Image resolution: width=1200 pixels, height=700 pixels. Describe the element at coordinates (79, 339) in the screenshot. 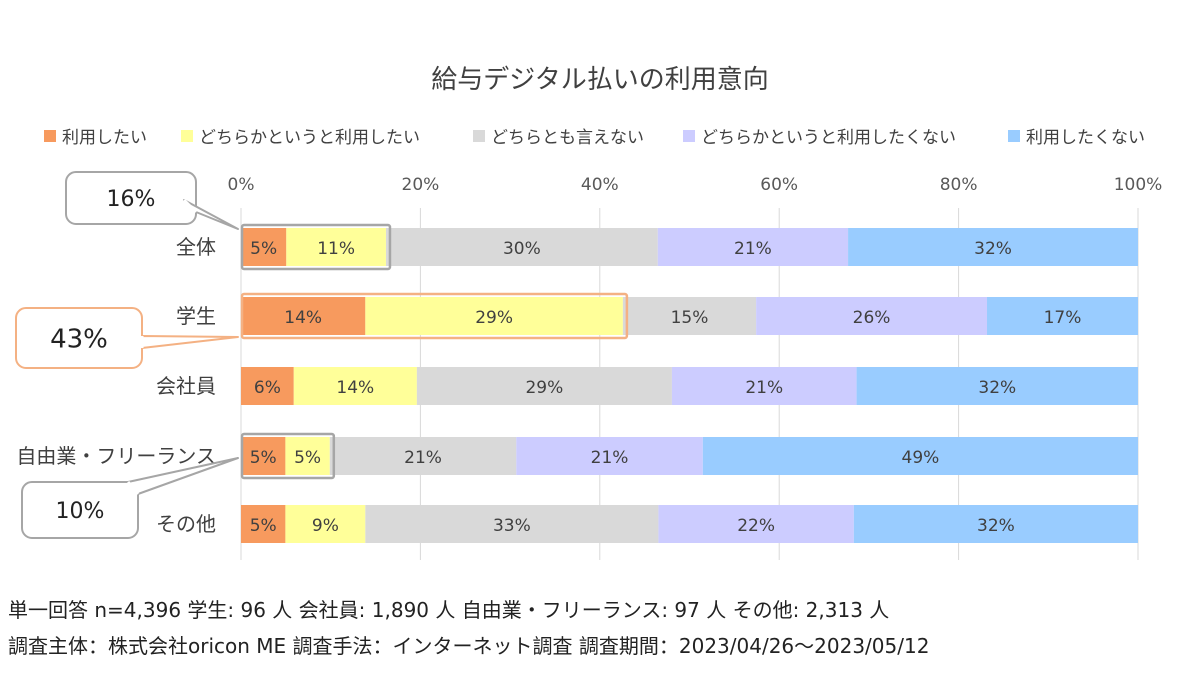

I see `callout-label: 43%` at that location.